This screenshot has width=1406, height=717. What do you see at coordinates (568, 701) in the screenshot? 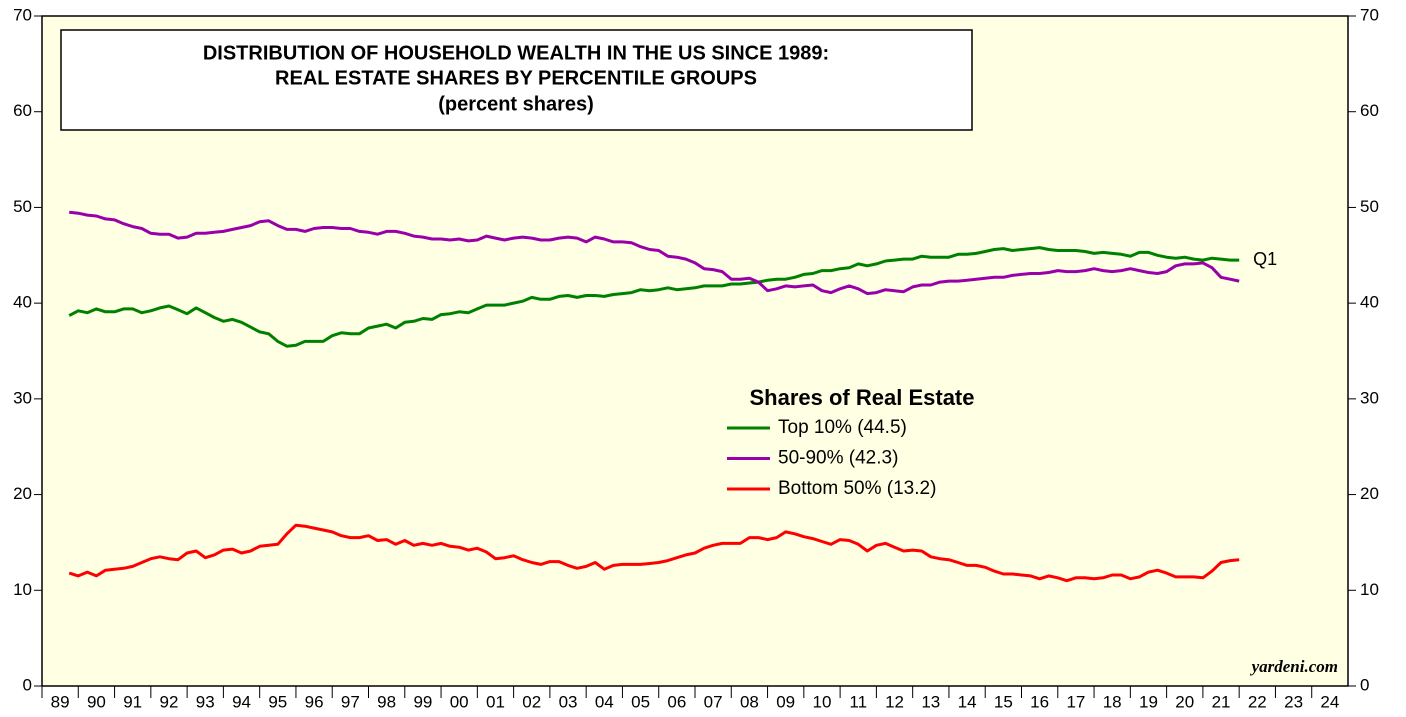
I see `x-tick-label: 03` at bounding box center [568, 701].